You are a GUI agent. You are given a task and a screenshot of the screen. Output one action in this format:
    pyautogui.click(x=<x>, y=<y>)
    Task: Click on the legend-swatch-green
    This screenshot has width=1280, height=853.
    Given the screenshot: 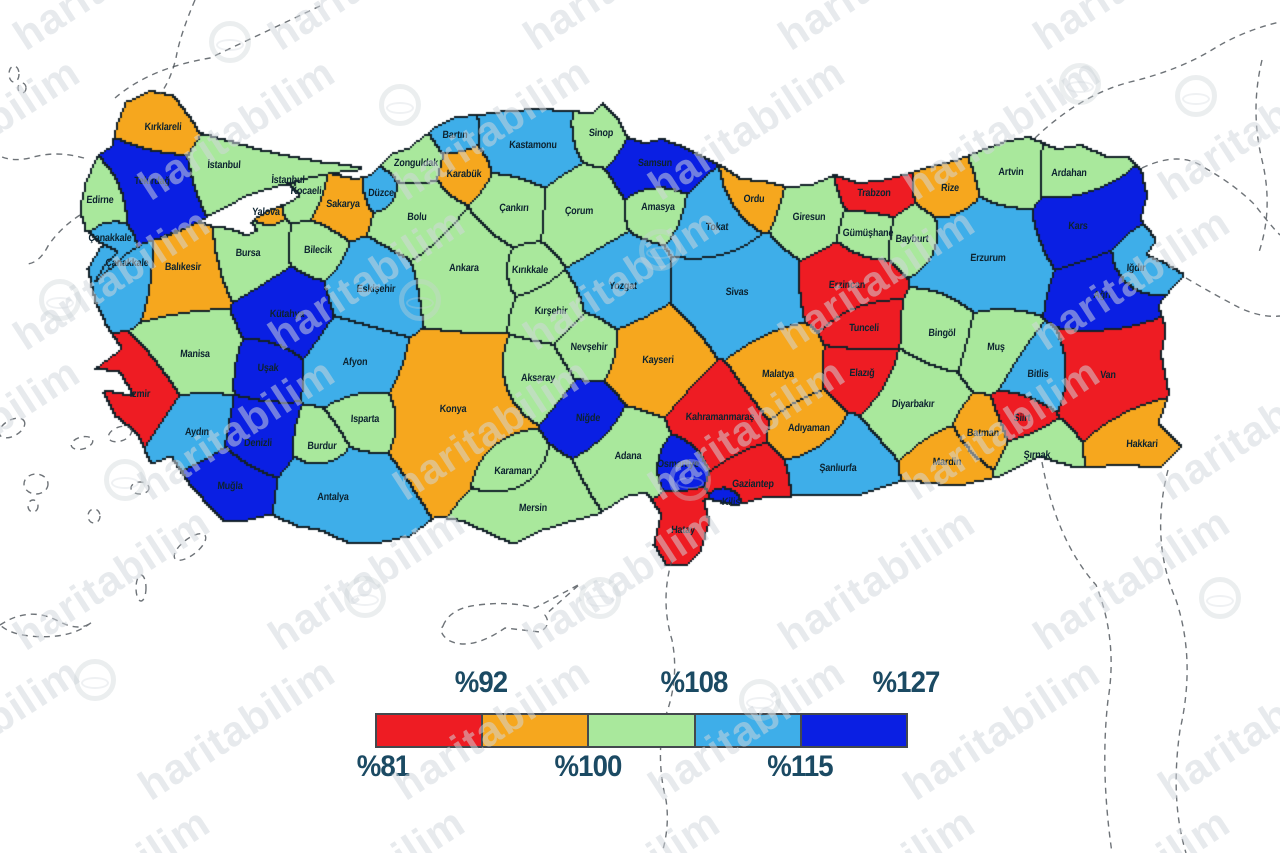 What is the action you would take?
    pyautogui.click(x=642, y=730)
    